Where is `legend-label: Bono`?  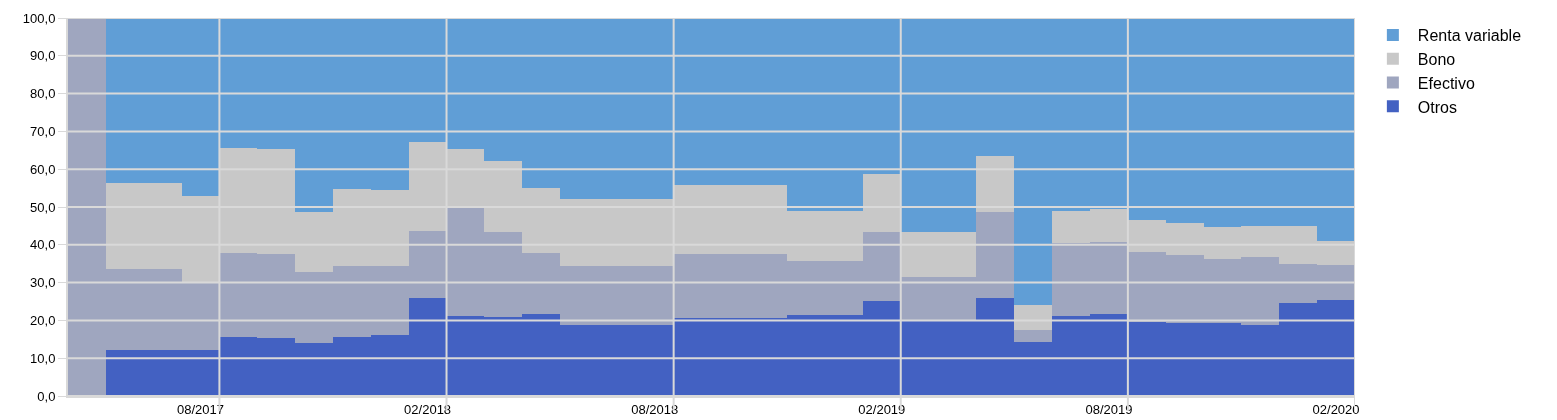
legend-label: Bono is located at coordinates (1436, 59).